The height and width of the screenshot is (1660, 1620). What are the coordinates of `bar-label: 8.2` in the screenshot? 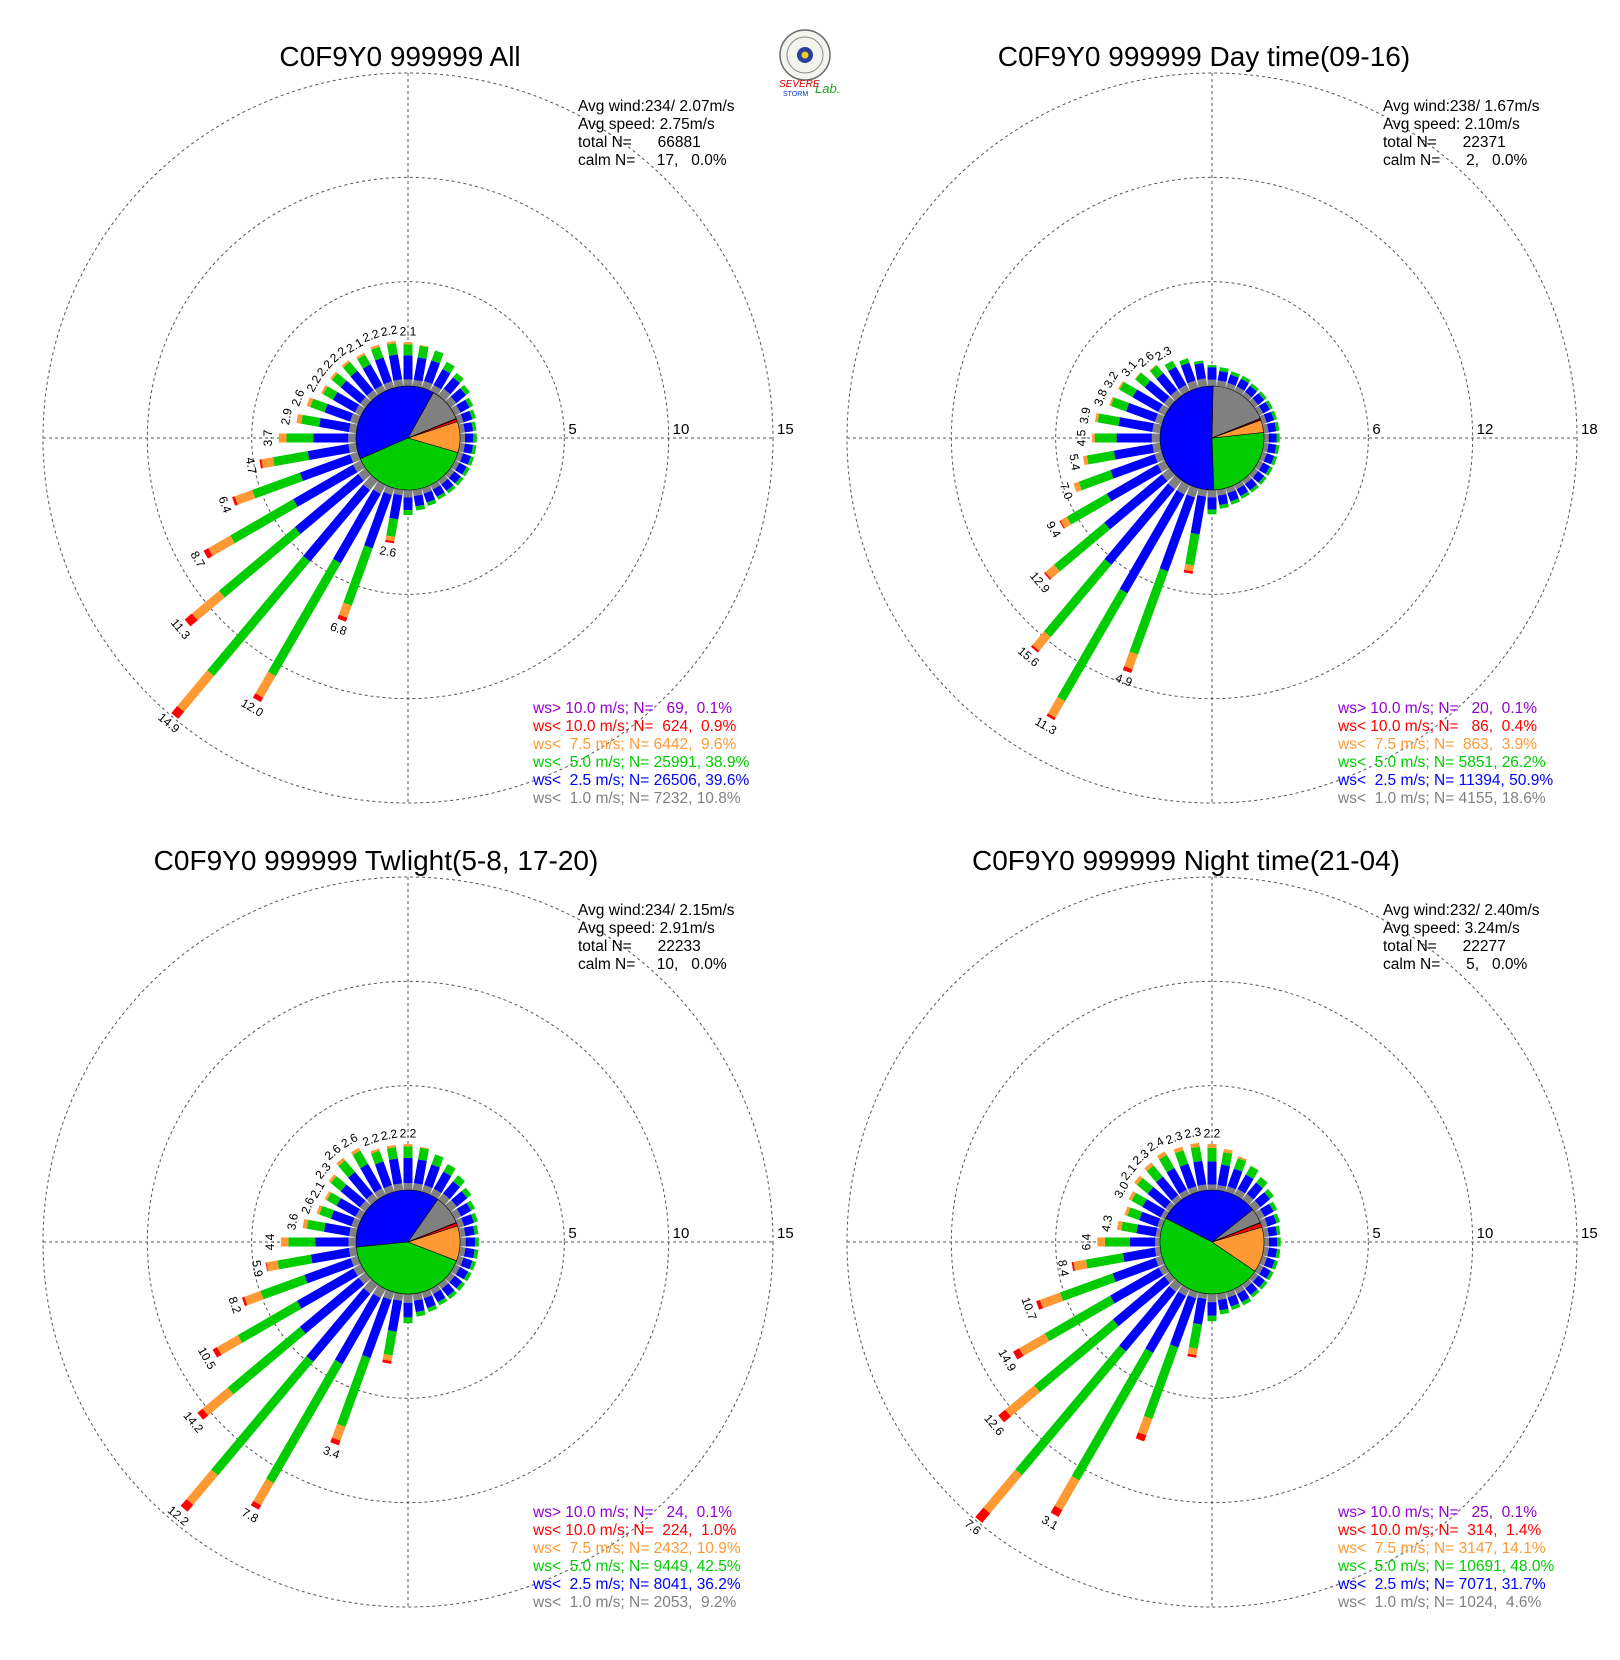 It's located at (234, 1305).